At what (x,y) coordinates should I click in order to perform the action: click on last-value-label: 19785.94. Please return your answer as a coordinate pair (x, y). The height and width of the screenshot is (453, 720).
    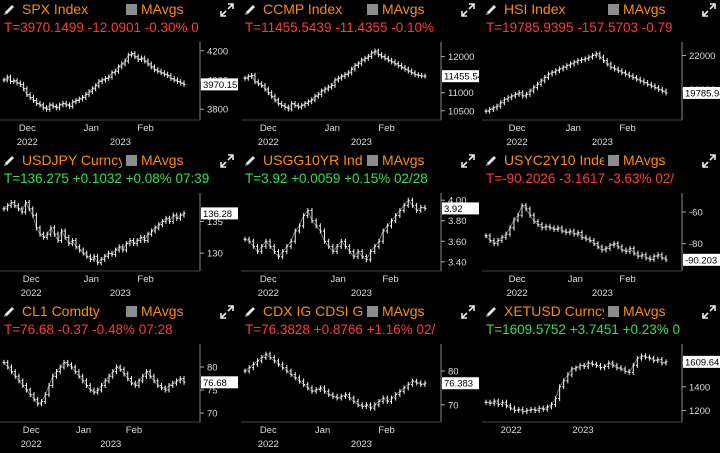
    Looking at the image, I should click on (702, 93).